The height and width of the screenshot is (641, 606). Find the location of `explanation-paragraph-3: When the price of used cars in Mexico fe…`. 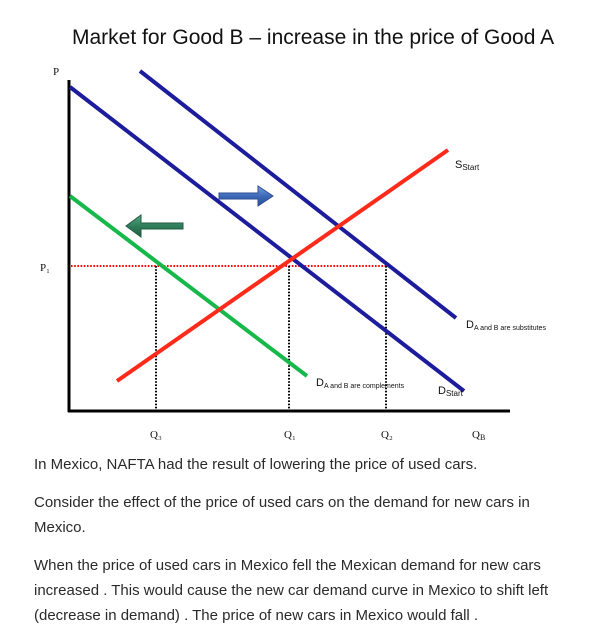

explanation-paragraph-3: When the price of used cars in Mexico fe… is located at coordinates (291, 590).